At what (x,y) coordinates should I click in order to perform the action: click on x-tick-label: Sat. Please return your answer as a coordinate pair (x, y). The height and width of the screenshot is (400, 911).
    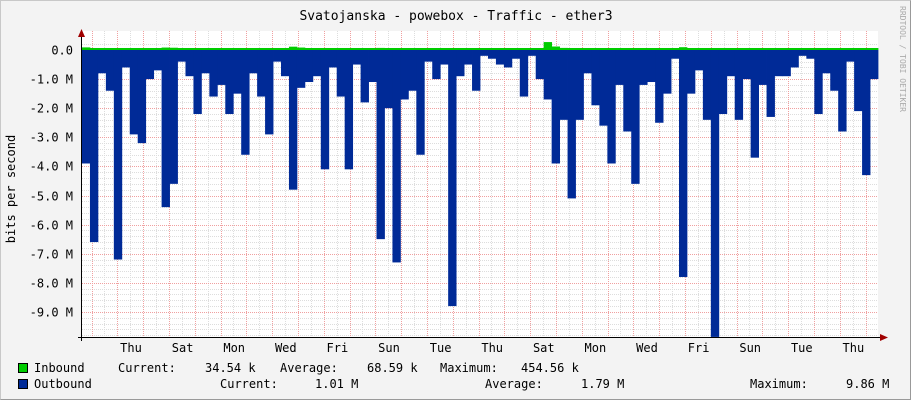
    Looking at the image, I should click on (183, 348).